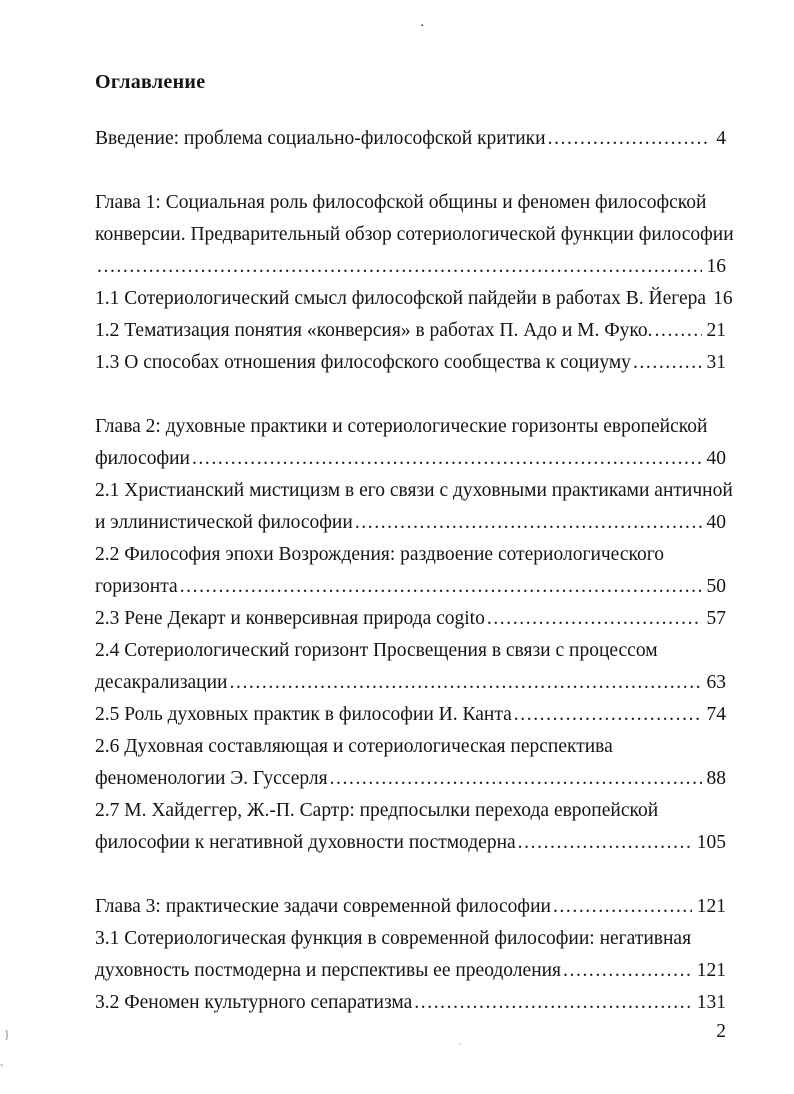  Describe the element at coordinates (721, 1031) in the screenshot. I see `page-number: 2` at that location.